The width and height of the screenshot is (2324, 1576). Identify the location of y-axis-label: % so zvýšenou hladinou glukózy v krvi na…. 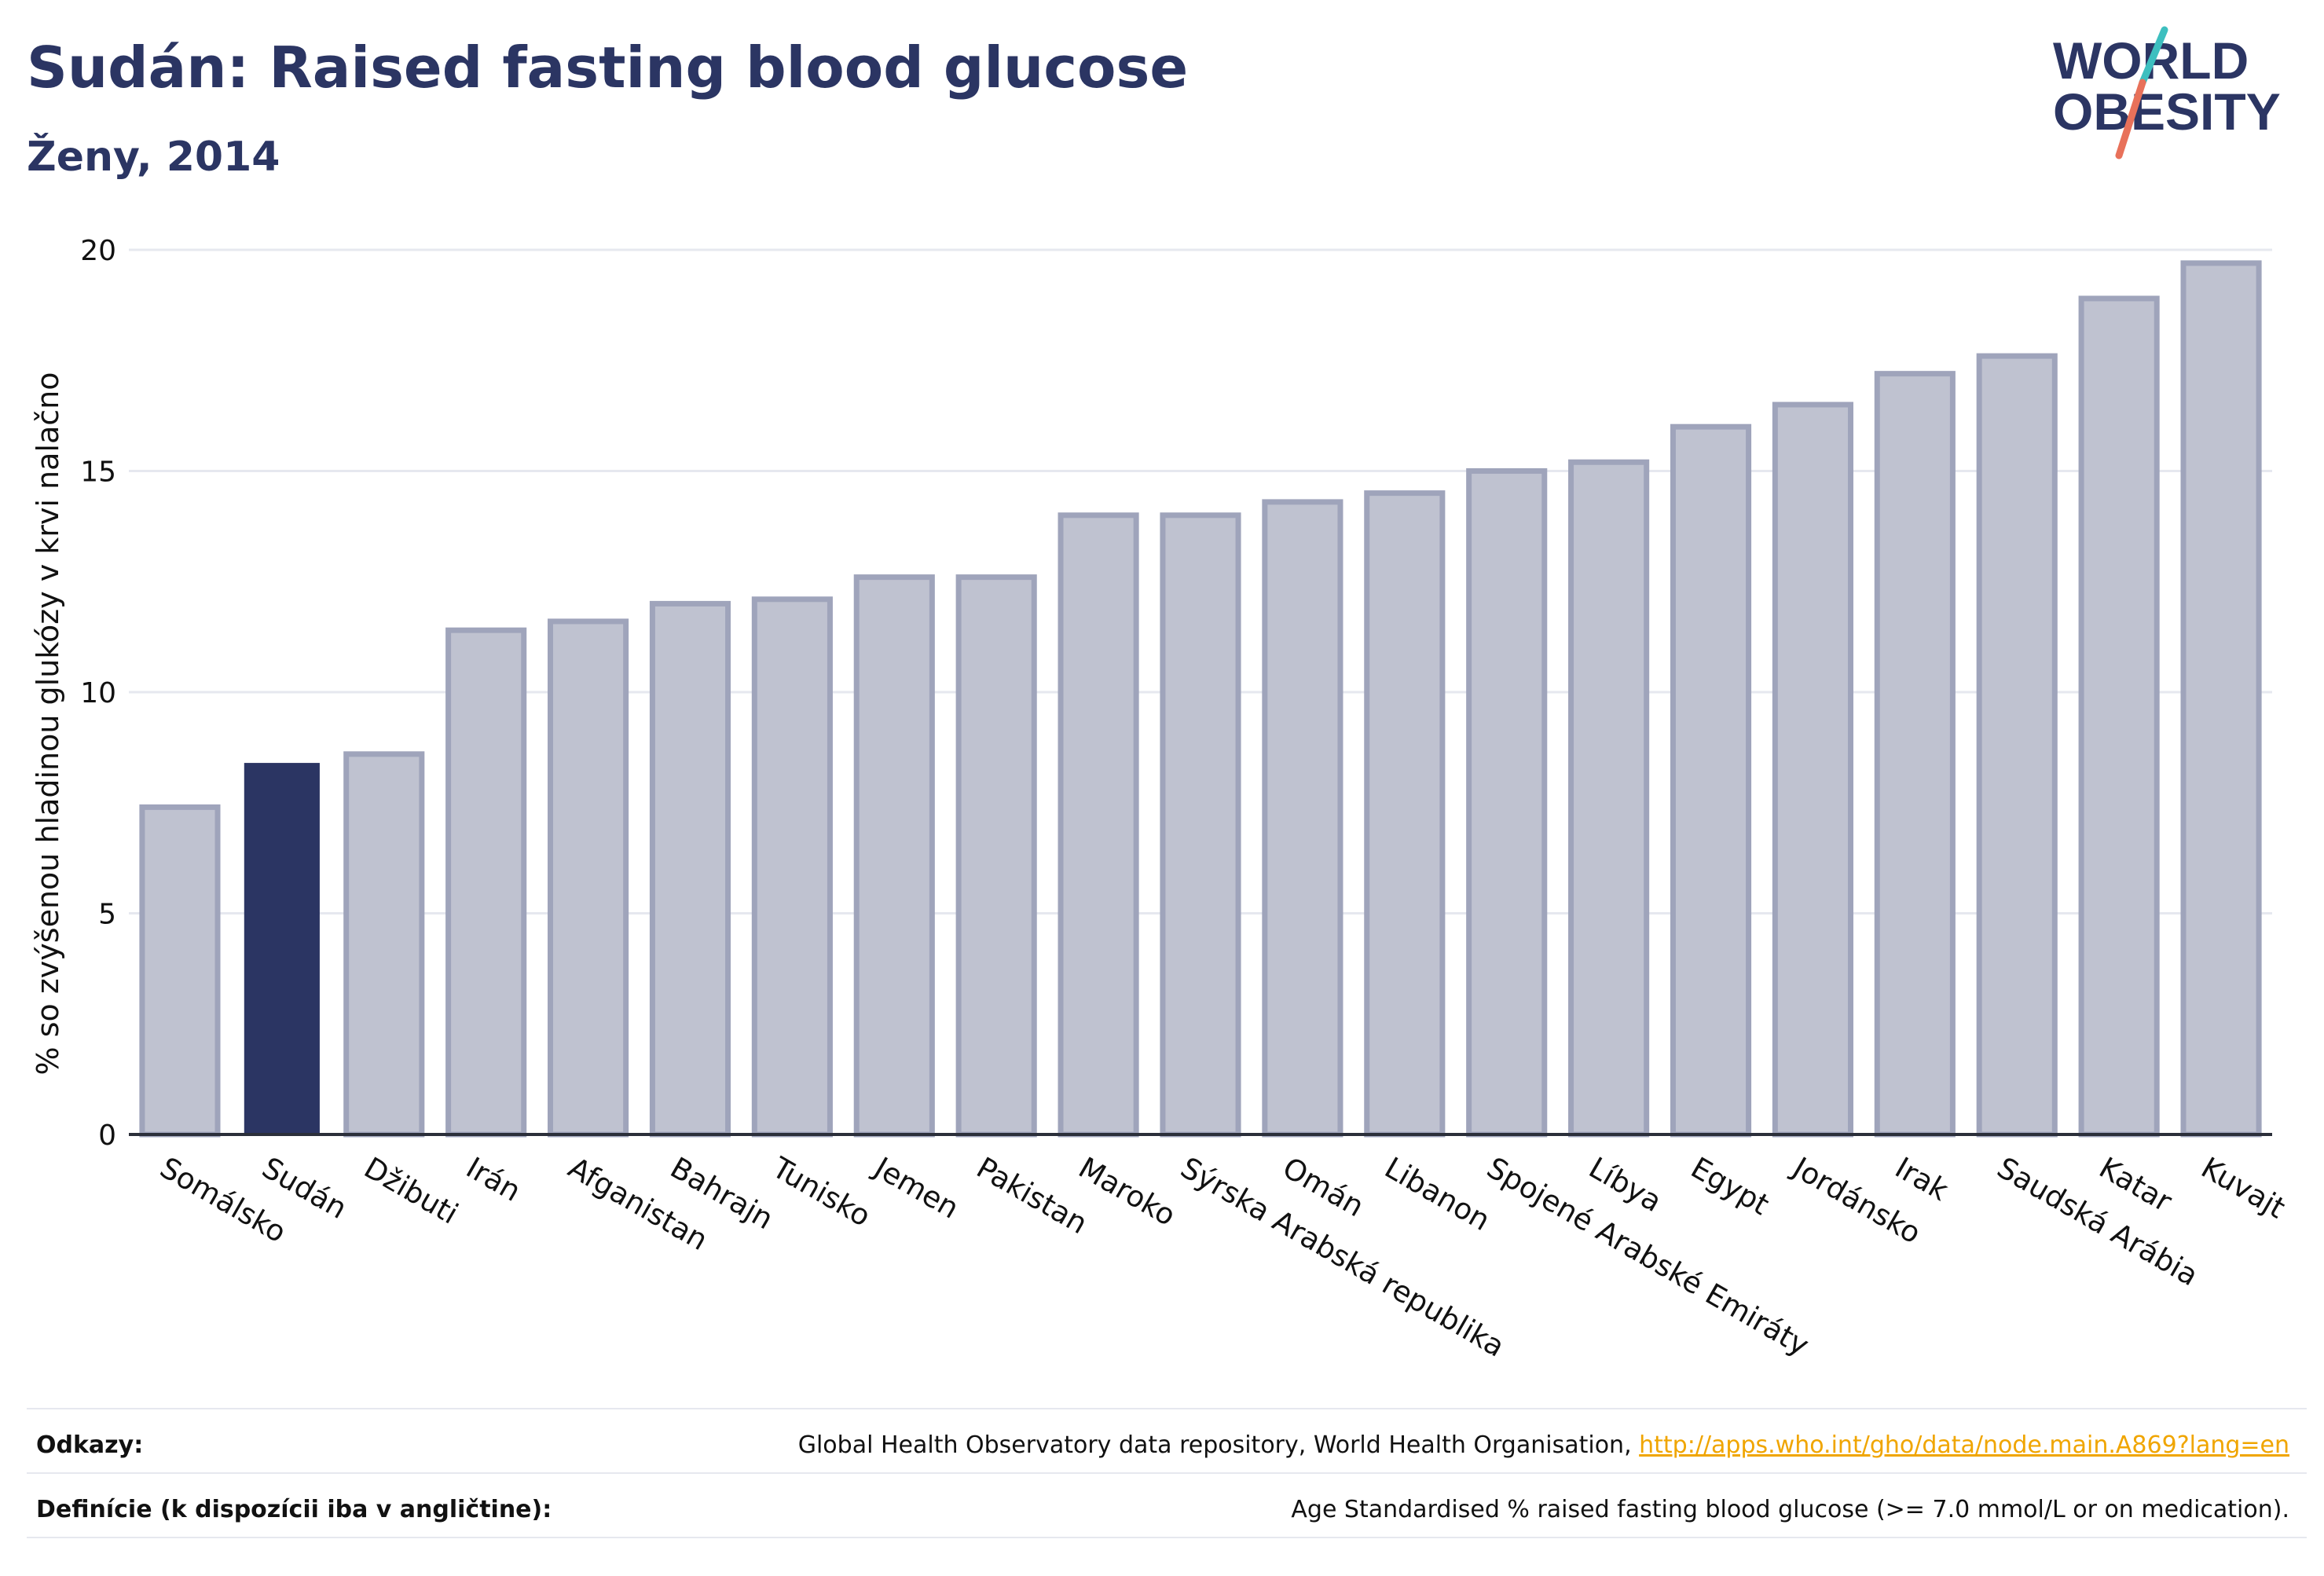
(48, 724).